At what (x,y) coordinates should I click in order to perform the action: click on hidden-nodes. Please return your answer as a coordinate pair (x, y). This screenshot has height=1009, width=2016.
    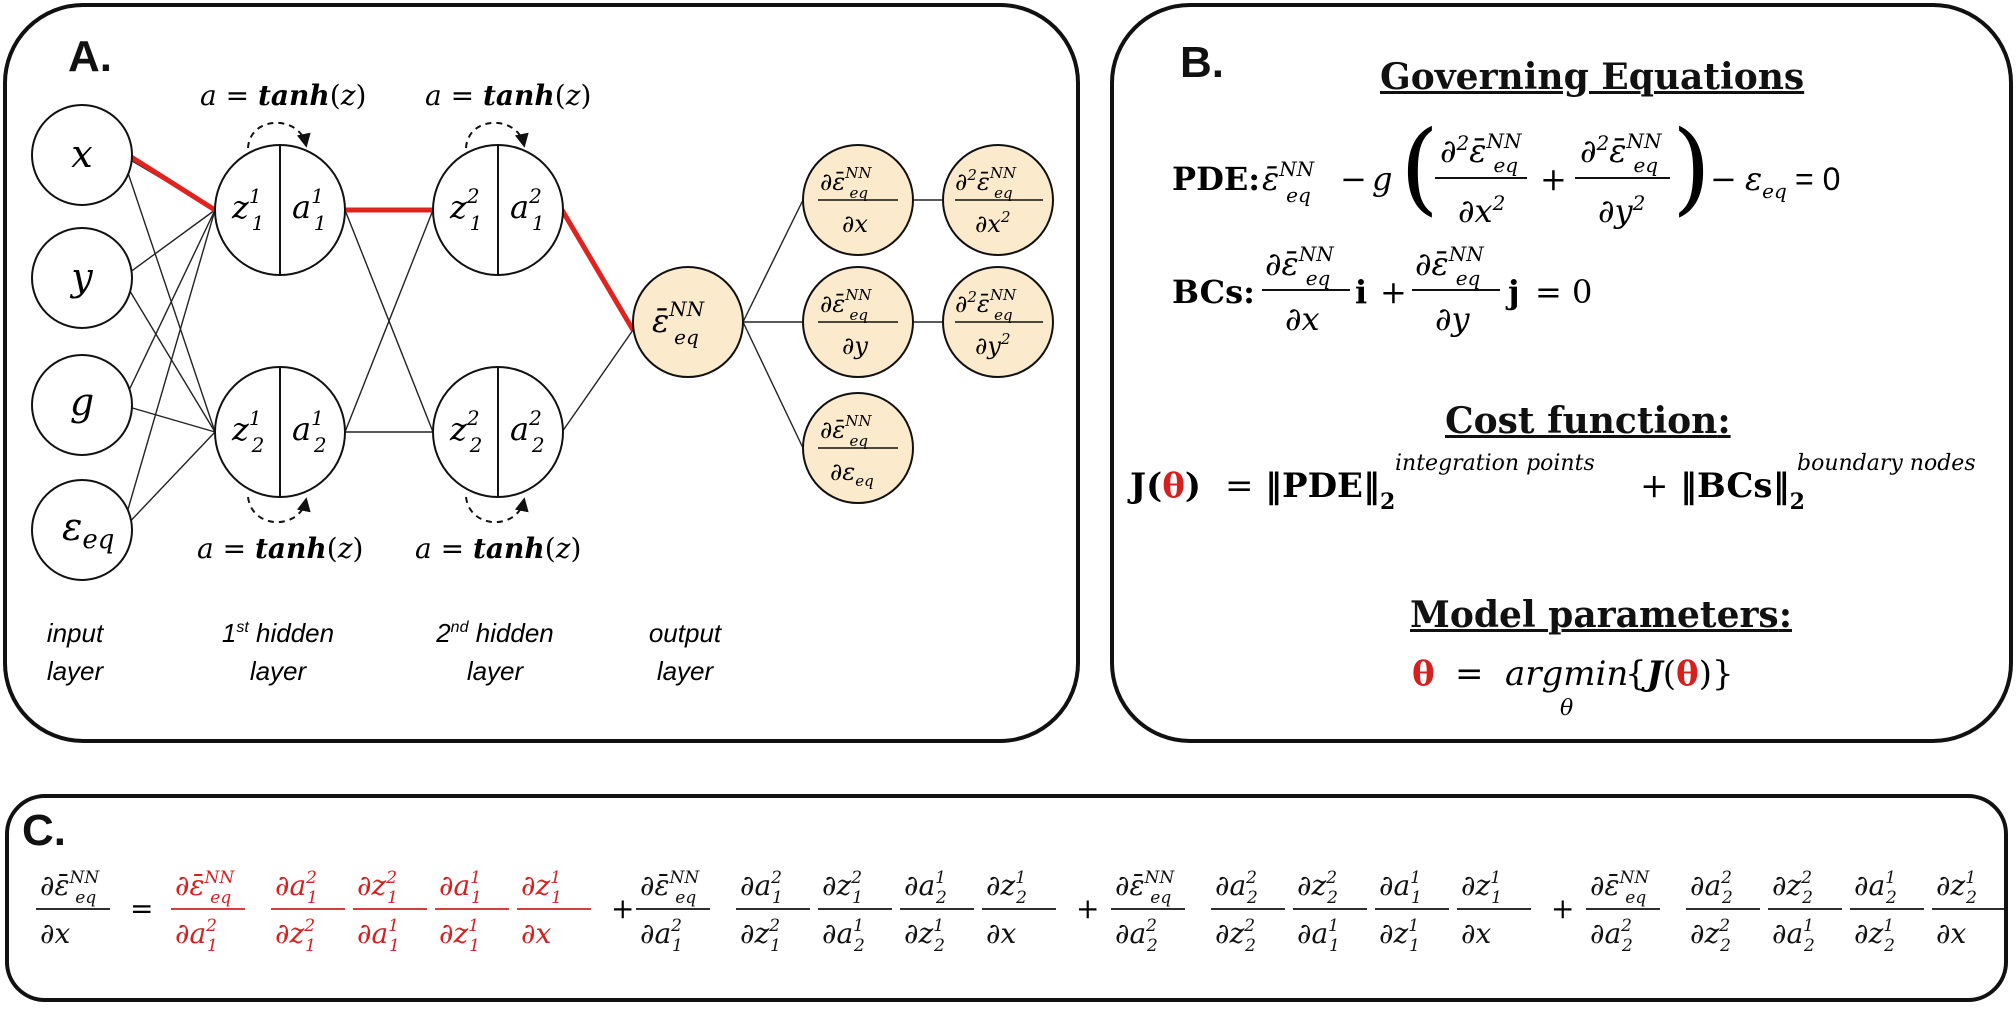
    Looking at the image, I should click on (389, 321).